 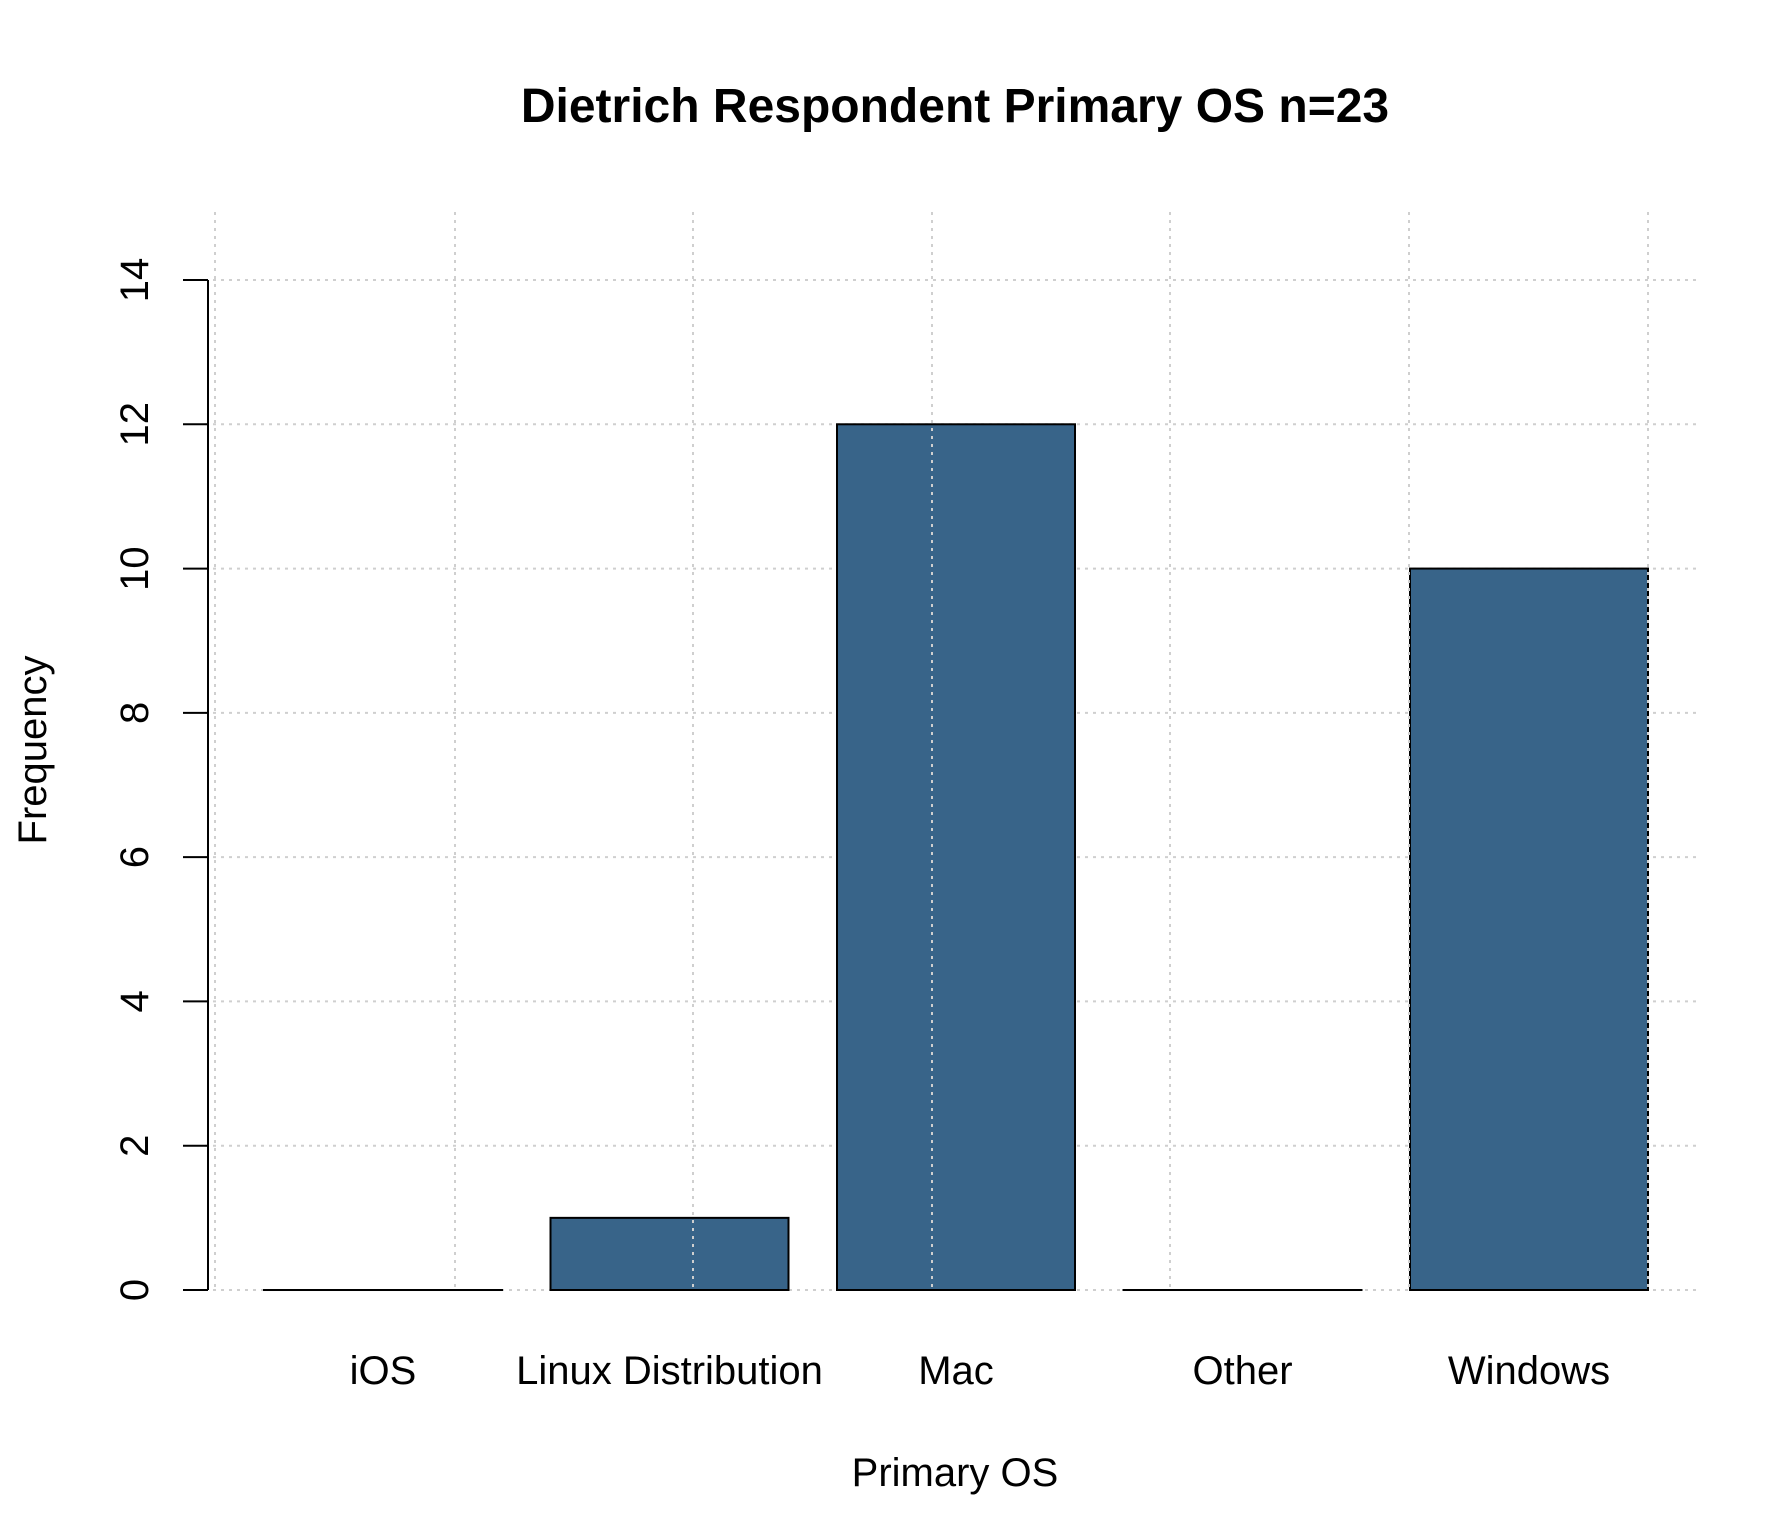 I want to click on y-tick-label: 8, so click(x=135, y=713).